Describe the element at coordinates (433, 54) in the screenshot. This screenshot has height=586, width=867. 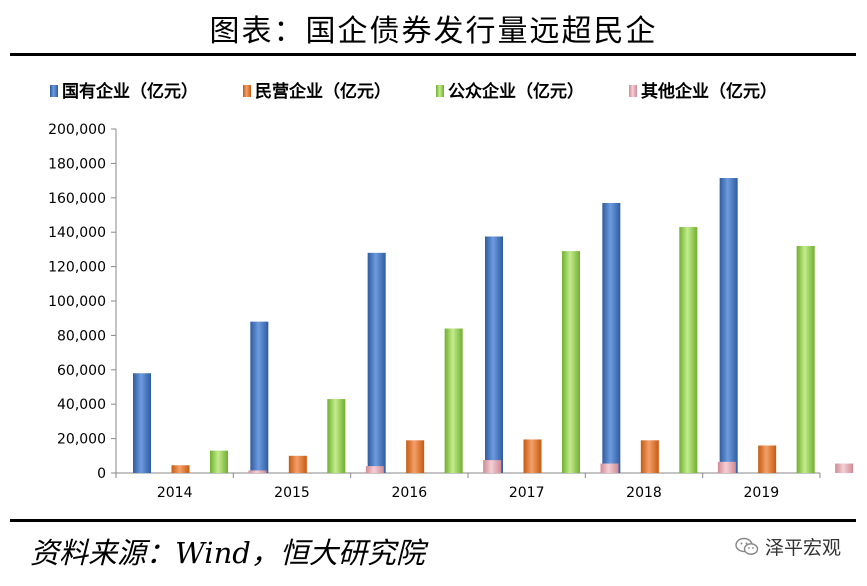
I see `title-divider` at that location.